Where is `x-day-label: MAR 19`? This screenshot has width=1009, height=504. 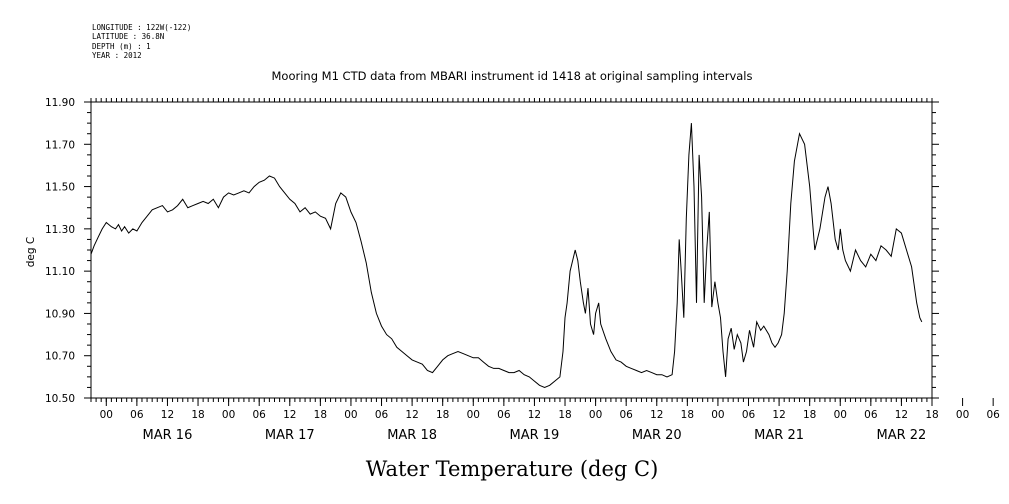
x-day-label: MAR 19 is located at coordinates (535, 435).